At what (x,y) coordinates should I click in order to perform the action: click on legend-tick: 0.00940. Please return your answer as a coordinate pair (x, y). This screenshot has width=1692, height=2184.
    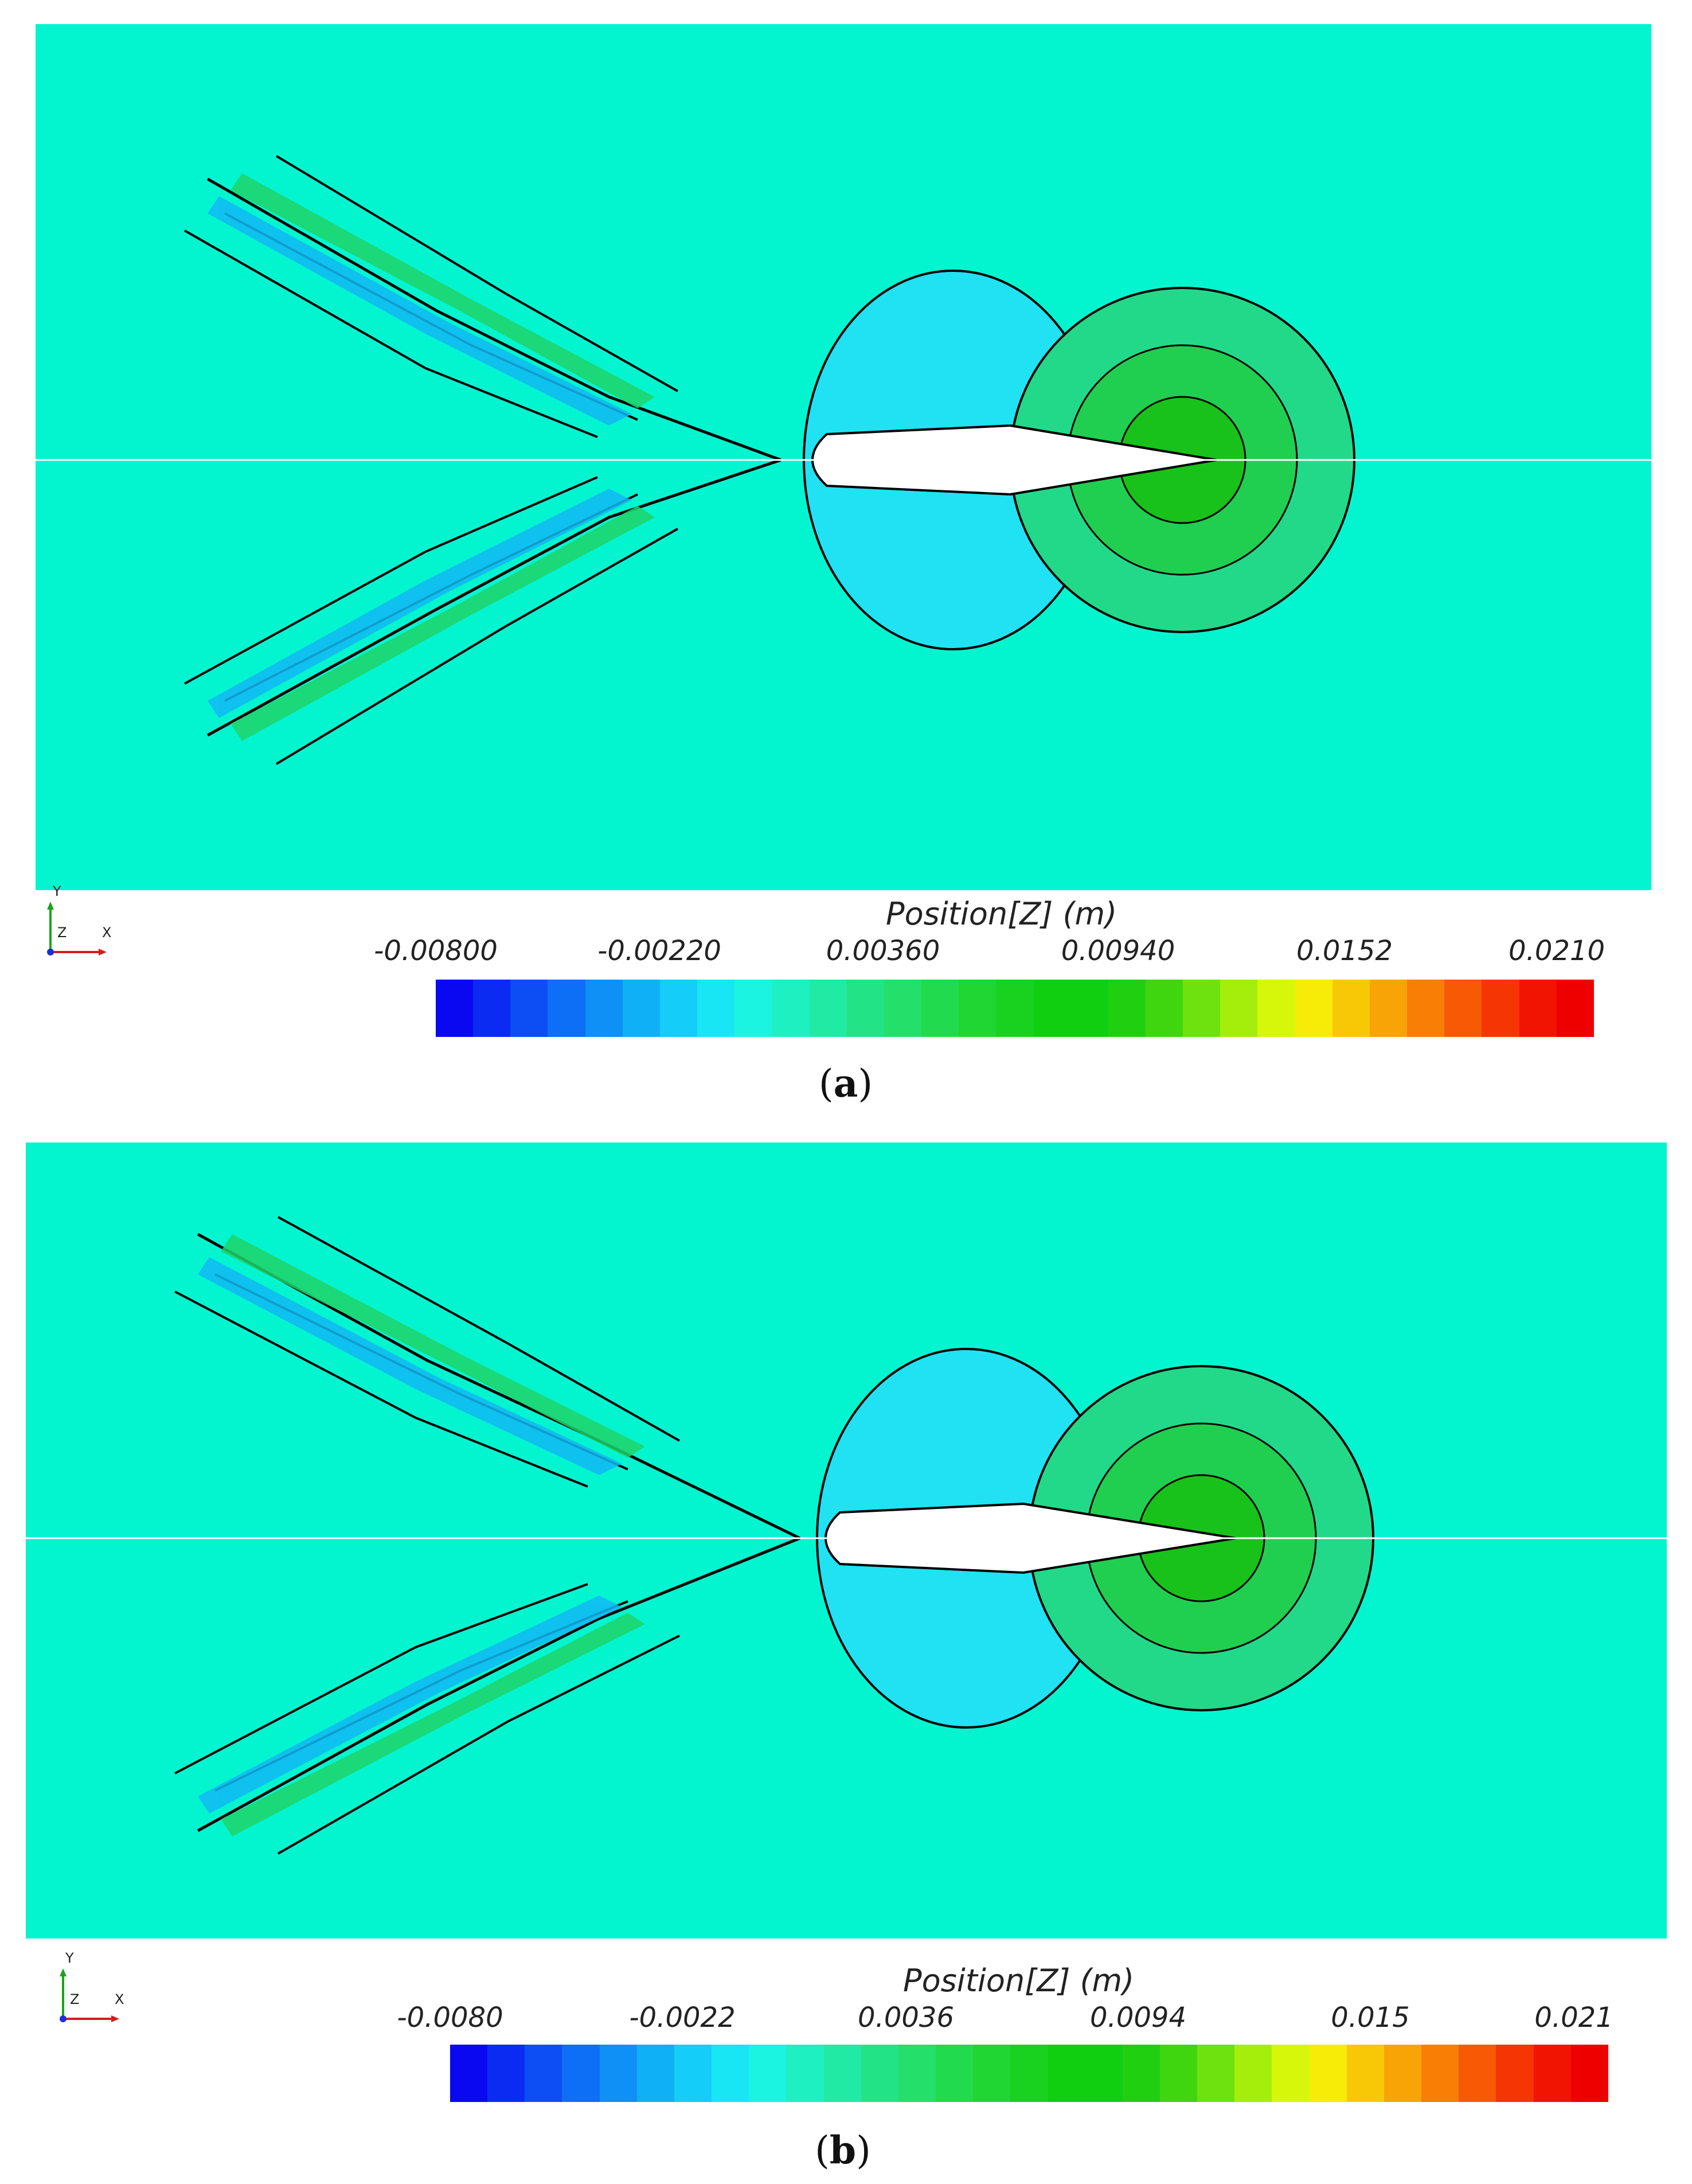
    Looking at the image, I should click on (1118, 951).